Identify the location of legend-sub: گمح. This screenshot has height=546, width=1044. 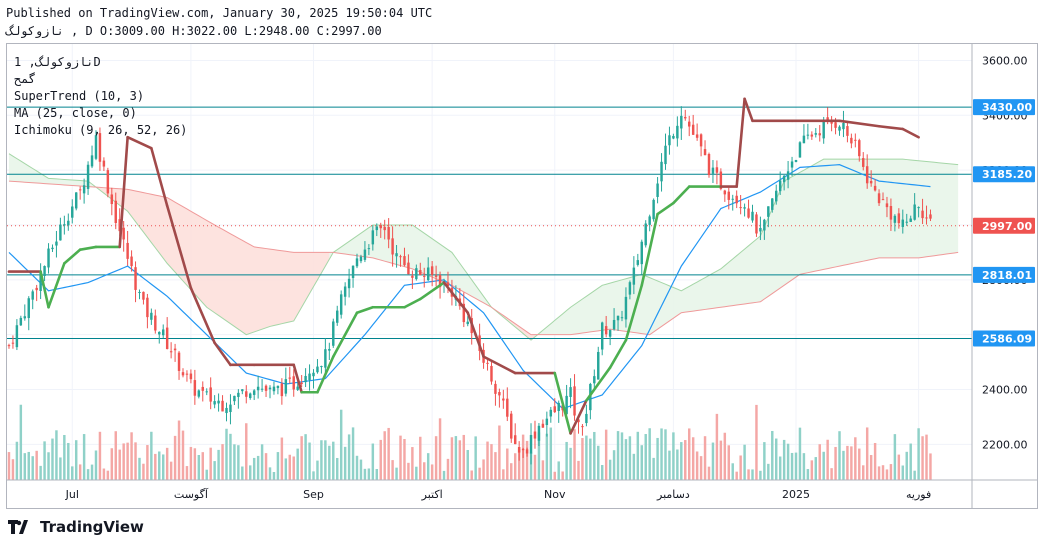
(25, 79).